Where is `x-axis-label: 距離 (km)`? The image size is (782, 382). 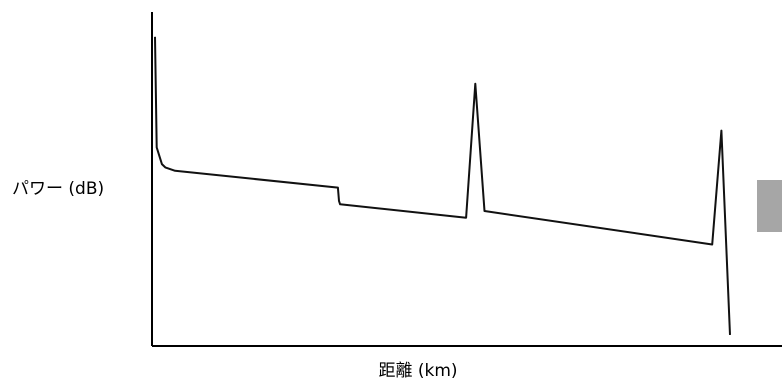 x-axis-label: 距離 (km) is located at coordinates (417, 371).